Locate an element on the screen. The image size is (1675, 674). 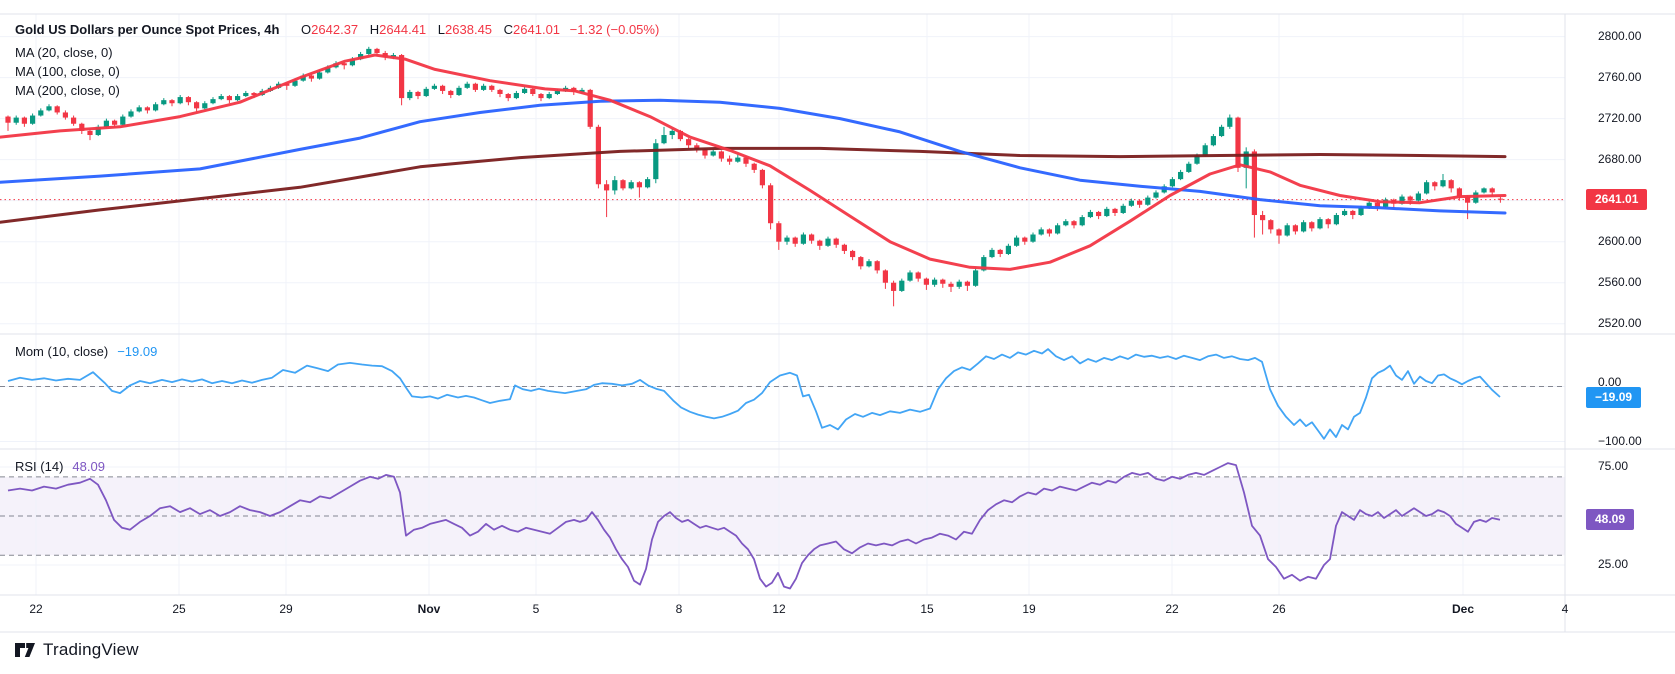
time-axis-label: 12 is located at coordinates (779, 609).